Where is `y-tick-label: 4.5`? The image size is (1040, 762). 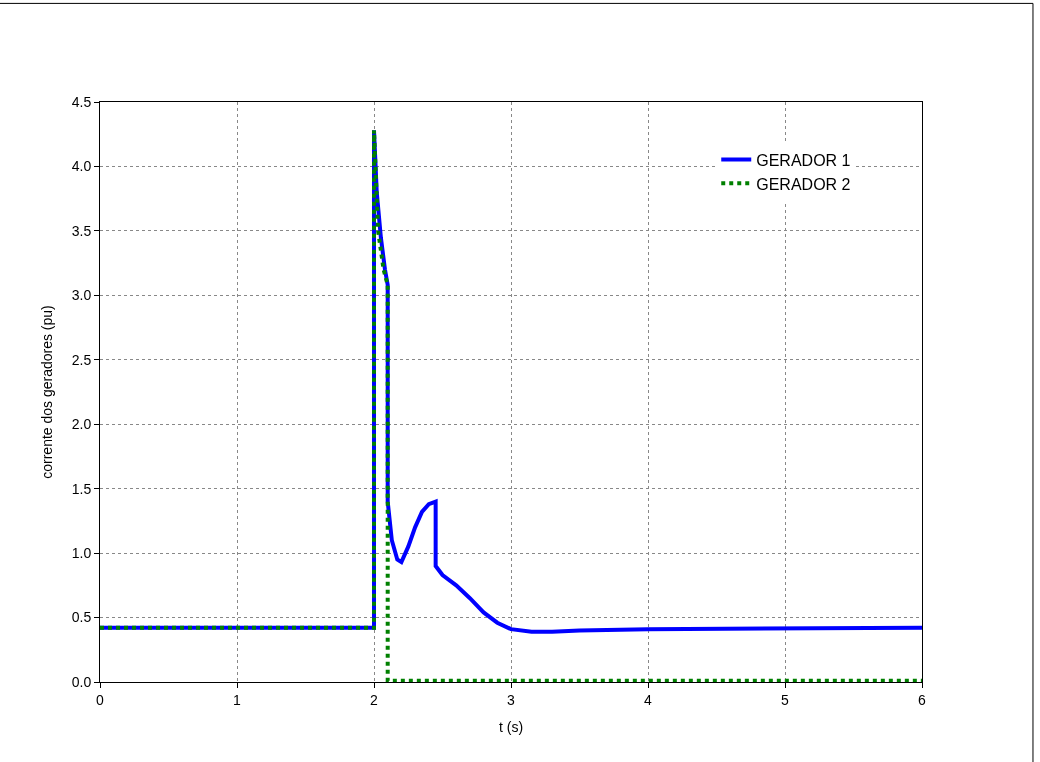
y-tick-label: 4.5 is located at coordinates (81, 101).